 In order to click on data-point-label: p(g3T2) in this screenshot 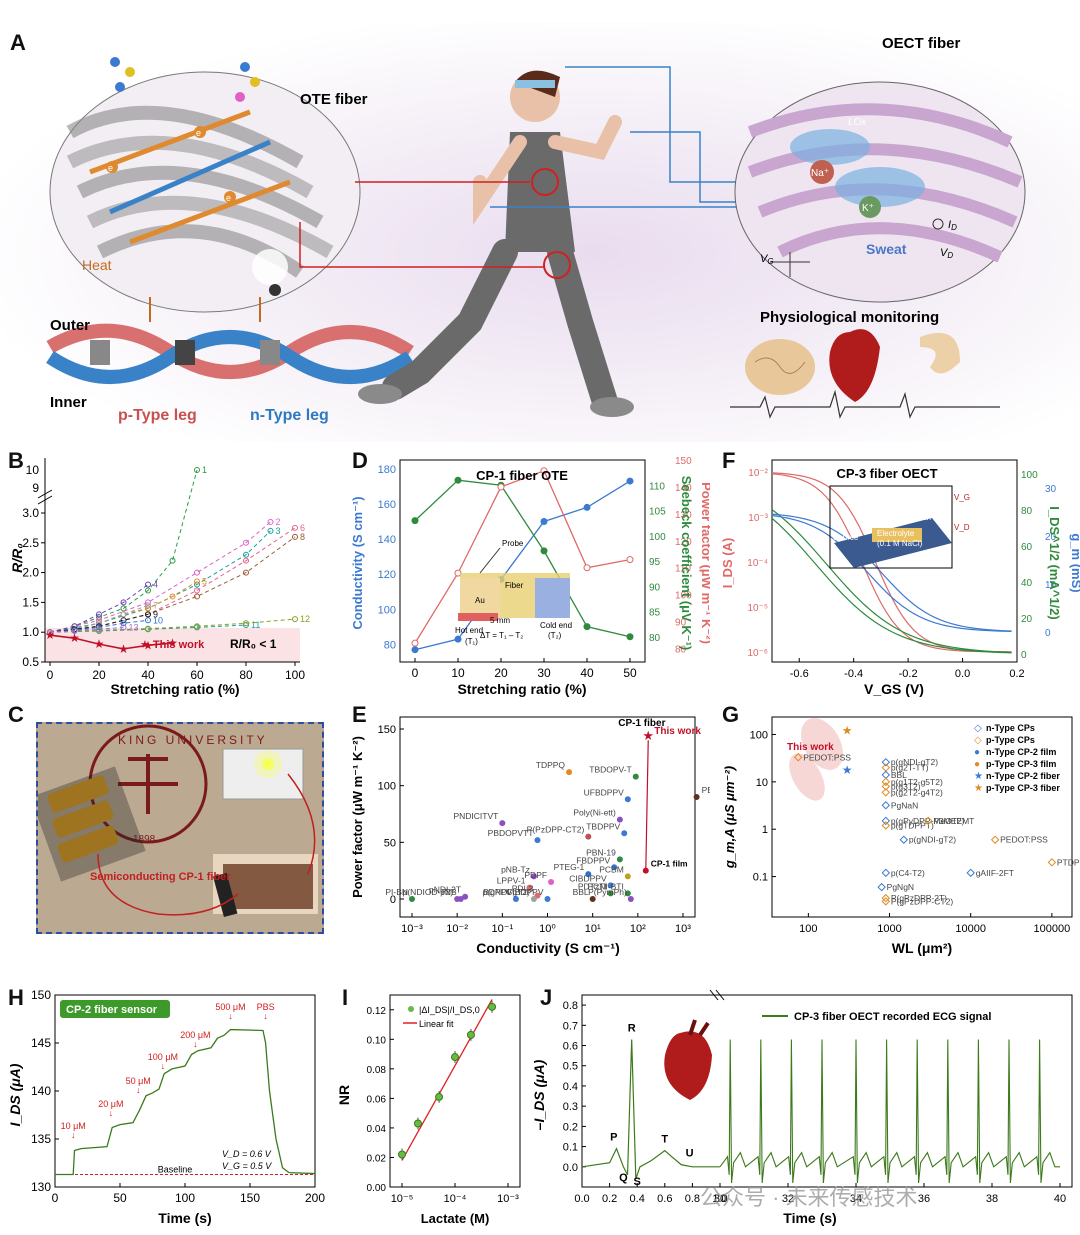, I will do `click(906, 786)`.